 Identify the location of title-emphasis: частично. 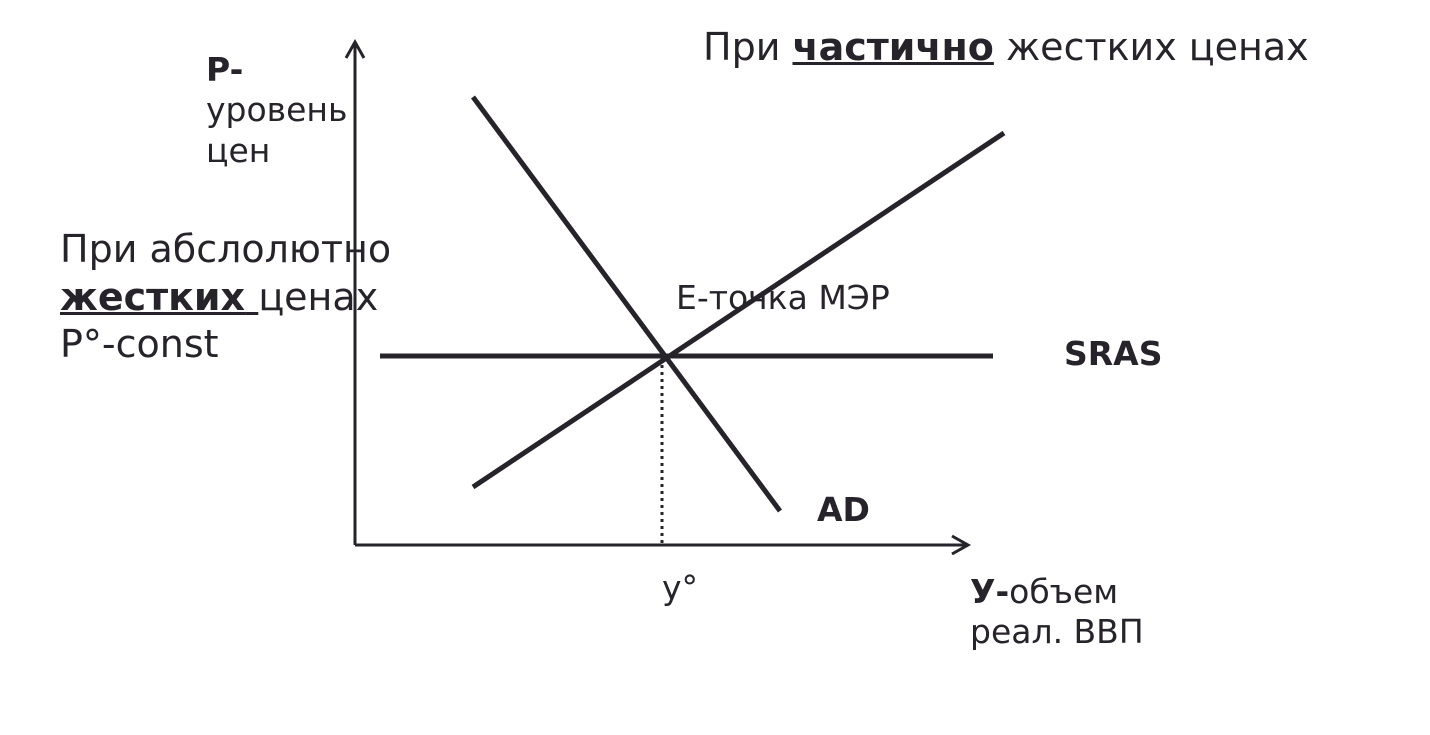
(893, 47).